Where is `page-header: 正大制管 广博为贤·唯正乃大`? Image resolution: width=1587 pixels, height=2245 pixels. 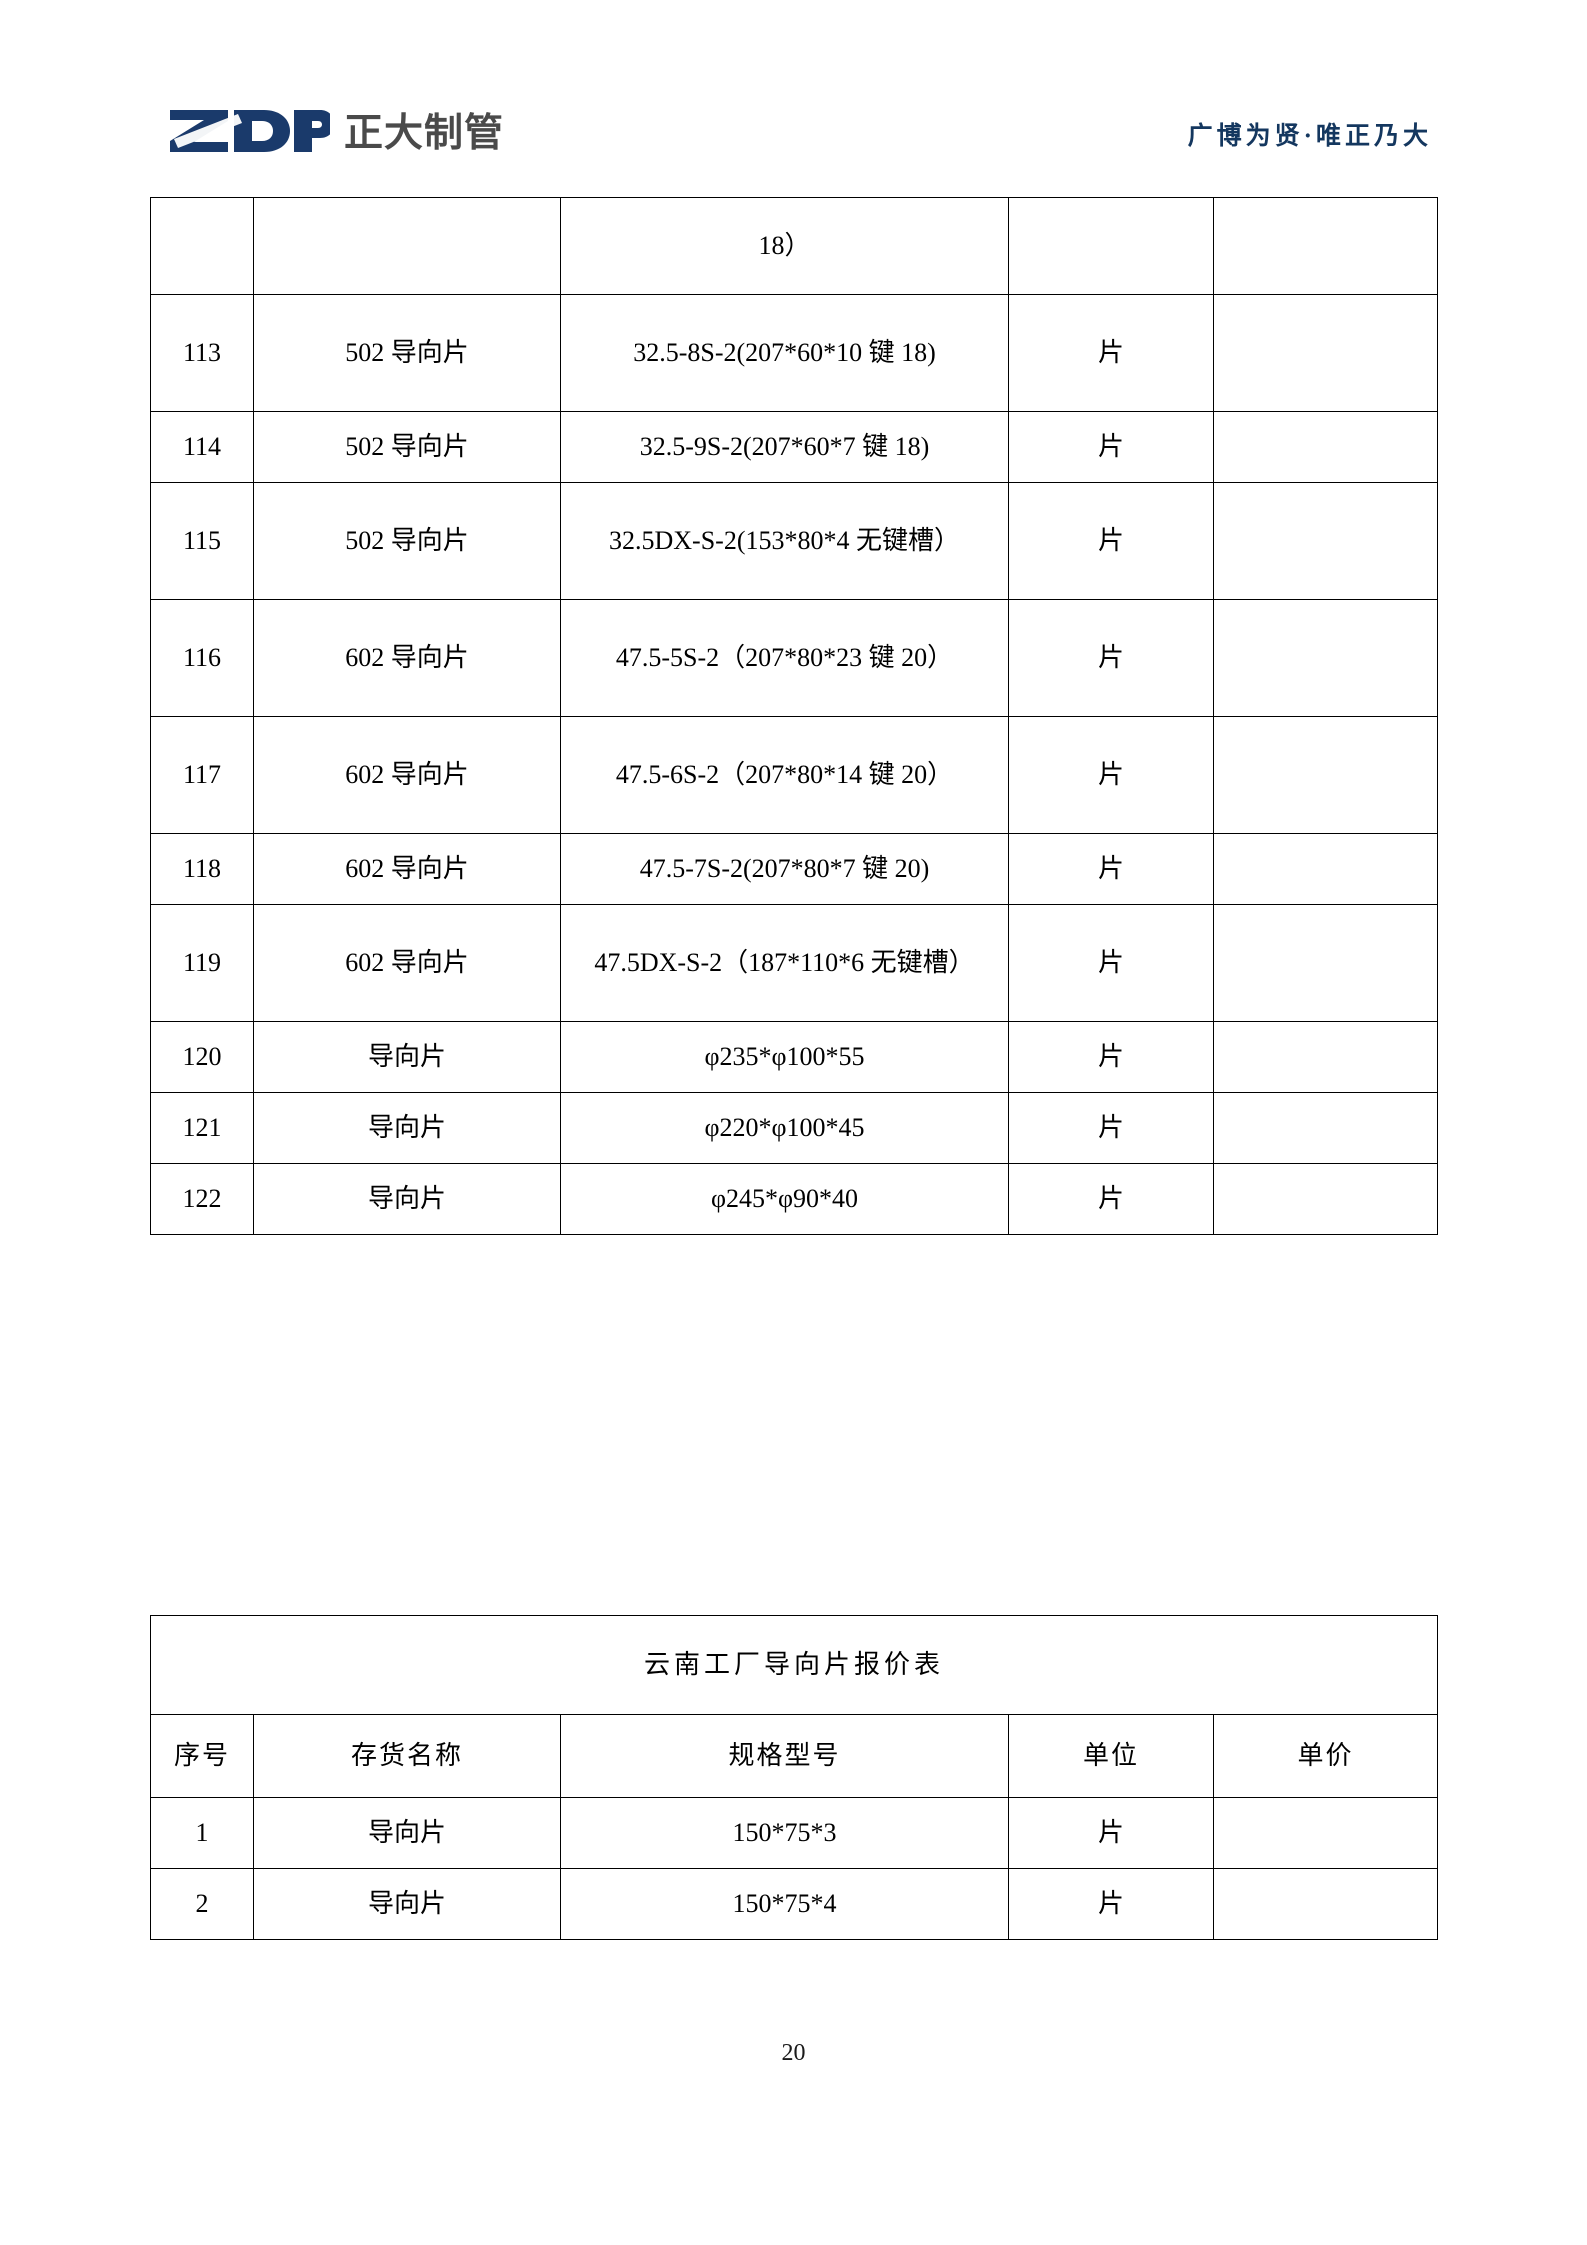 page-header: 正大制管 广博为贤·唯正乃大 is located at coordinates (793, 142).